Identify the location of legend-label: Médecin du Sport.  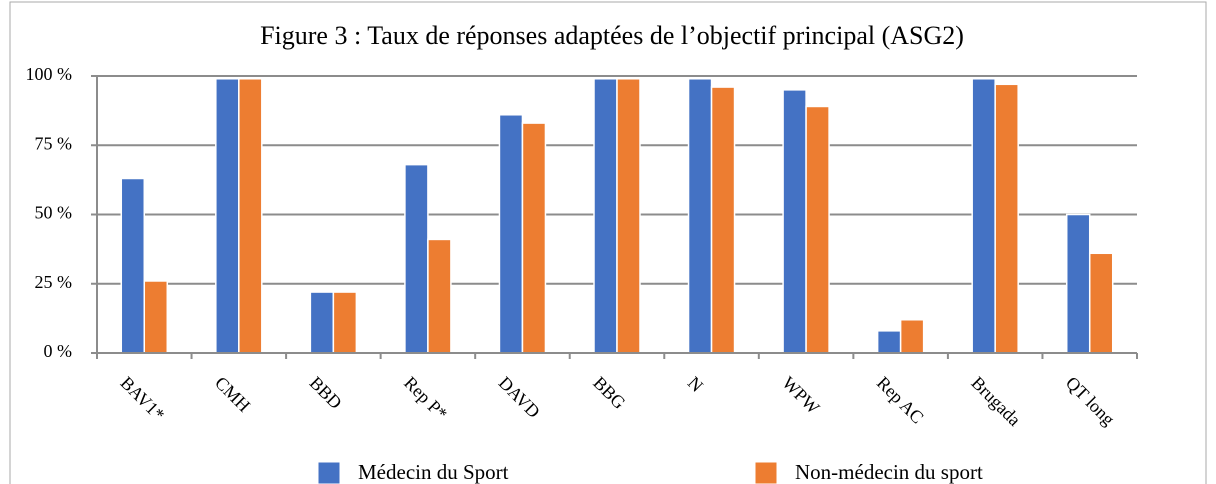
(433, 472).